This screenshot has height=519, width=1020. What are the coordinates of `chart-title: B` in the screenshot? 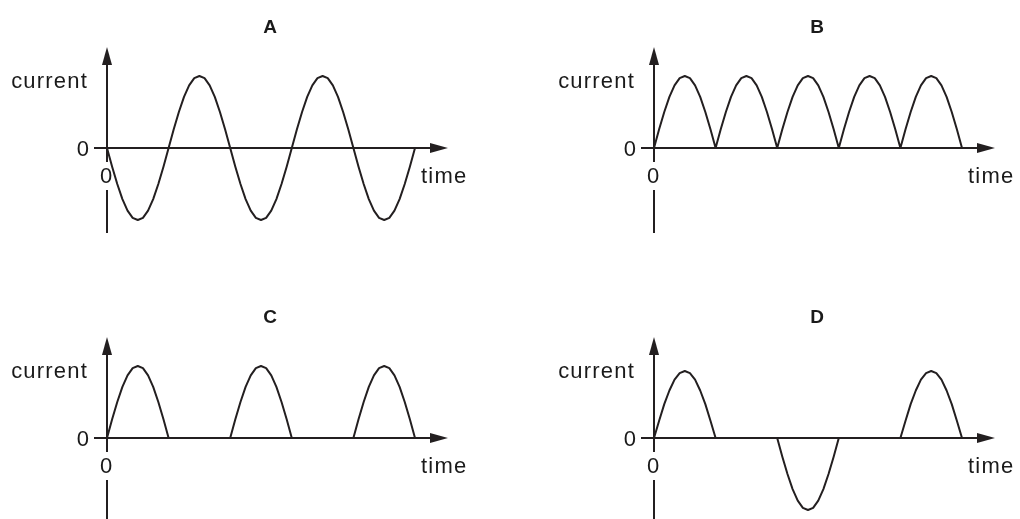 It's located at (817, 26).